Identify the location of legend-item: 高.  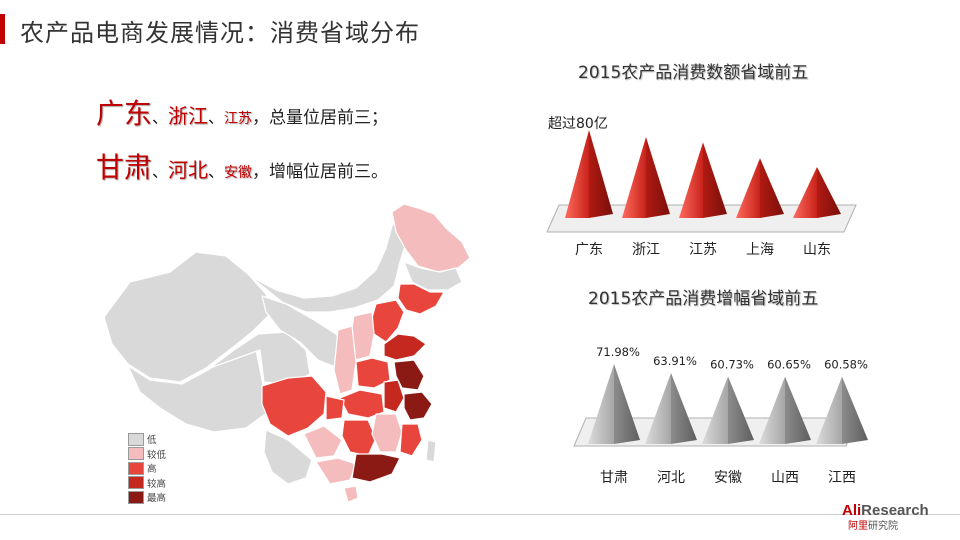
(147, 468).